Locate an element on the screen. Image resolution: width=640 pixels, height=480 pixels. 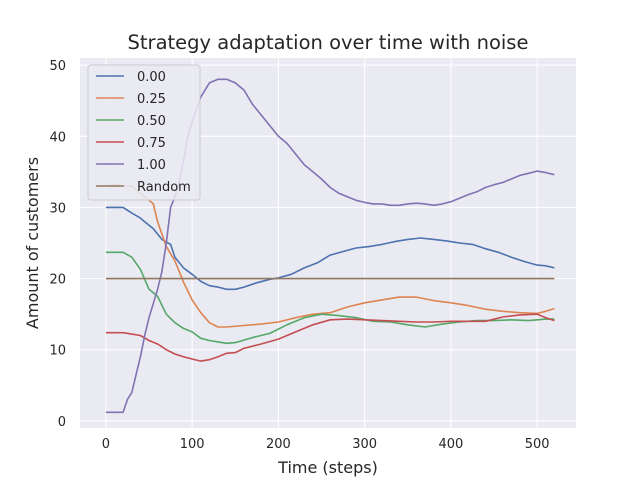
y-tick-label: 0 is located at coordinates (62, 422).